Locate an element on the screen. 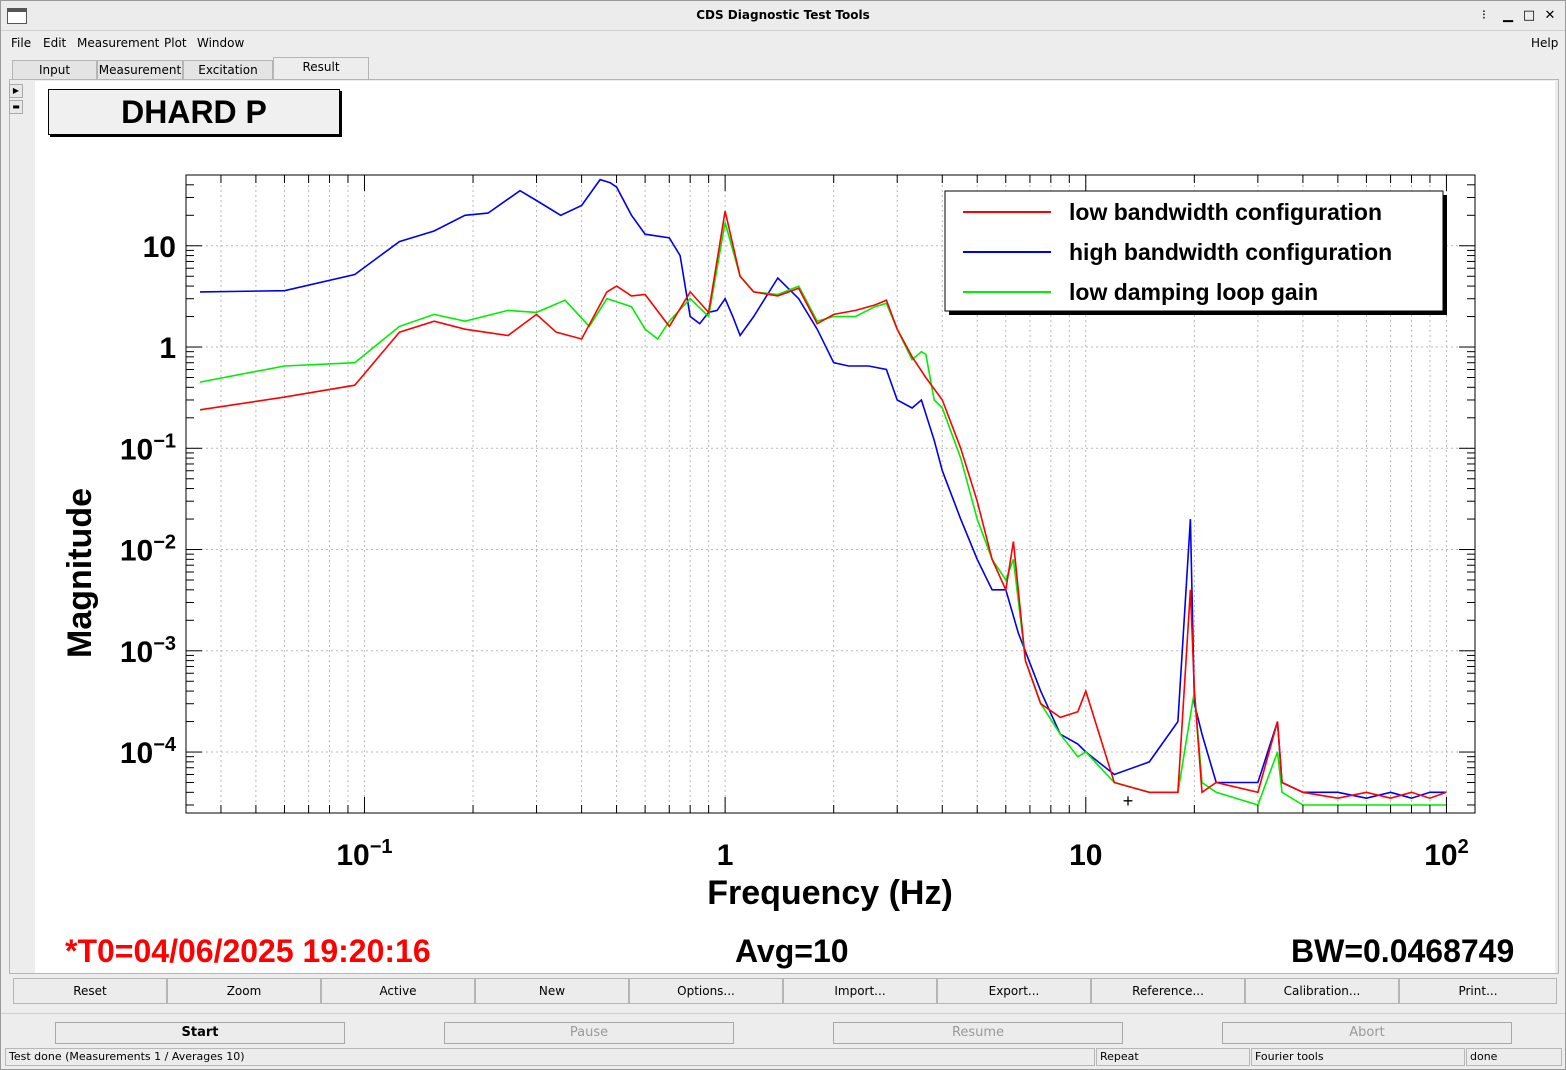  menu-help: Help is located at coordinates (1545, 43).